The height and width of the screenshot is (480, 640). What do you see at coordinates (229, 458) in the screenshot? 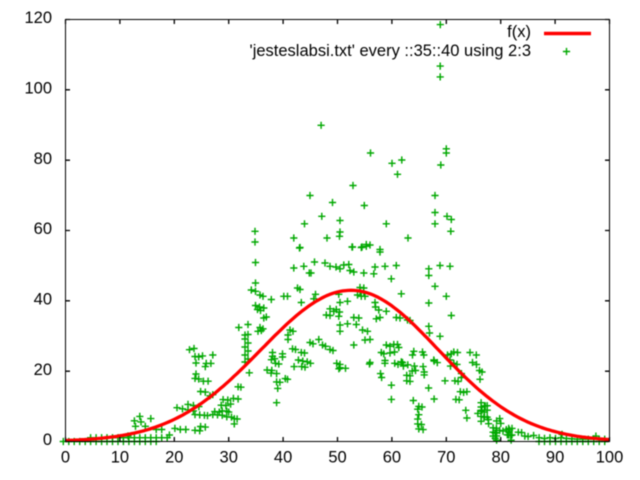
I see `svg-text: 30` at bounding box center [229, 458].